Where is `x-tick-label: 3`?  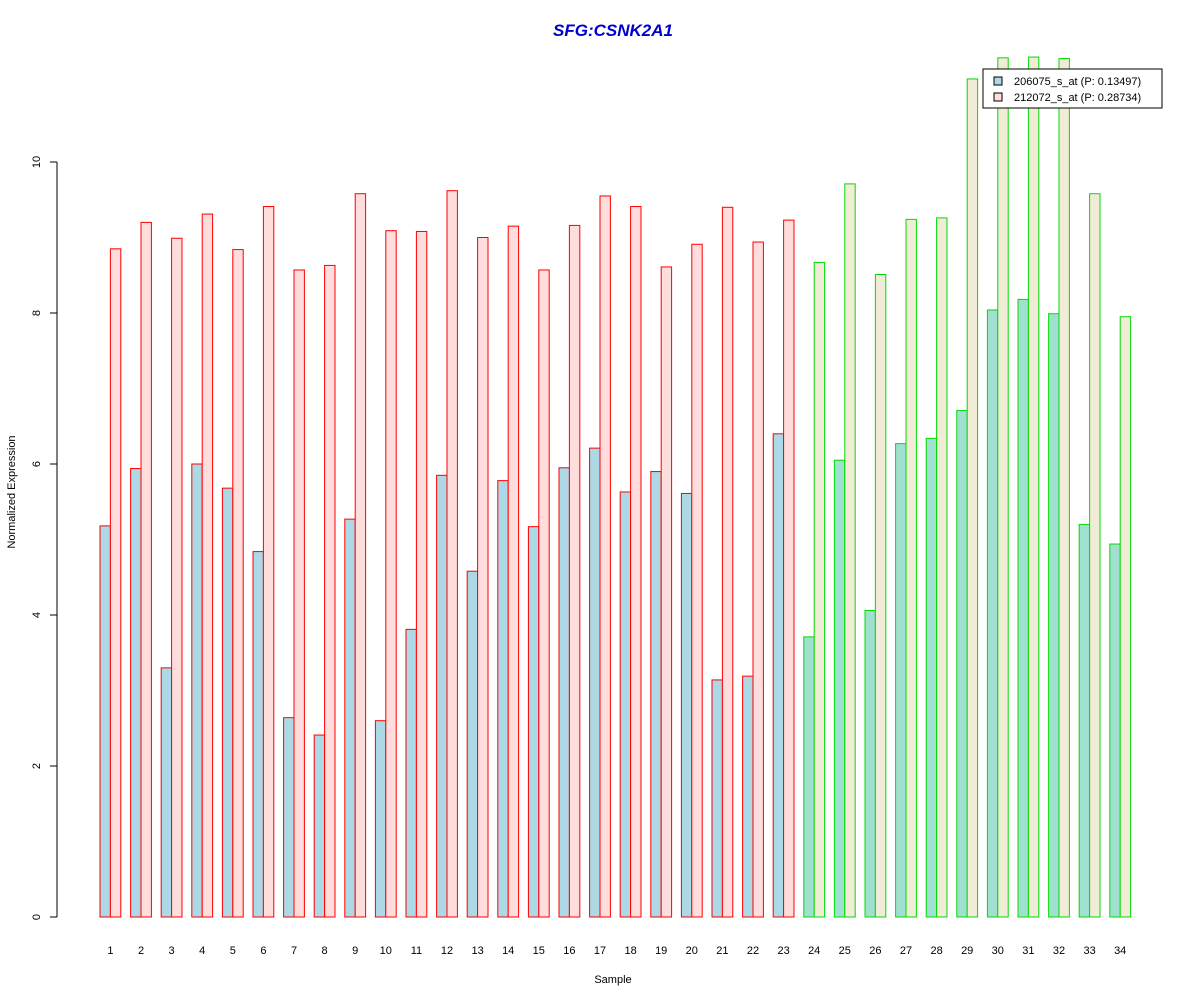 x-tick-label: 3 is located at coordinates (172, 951).